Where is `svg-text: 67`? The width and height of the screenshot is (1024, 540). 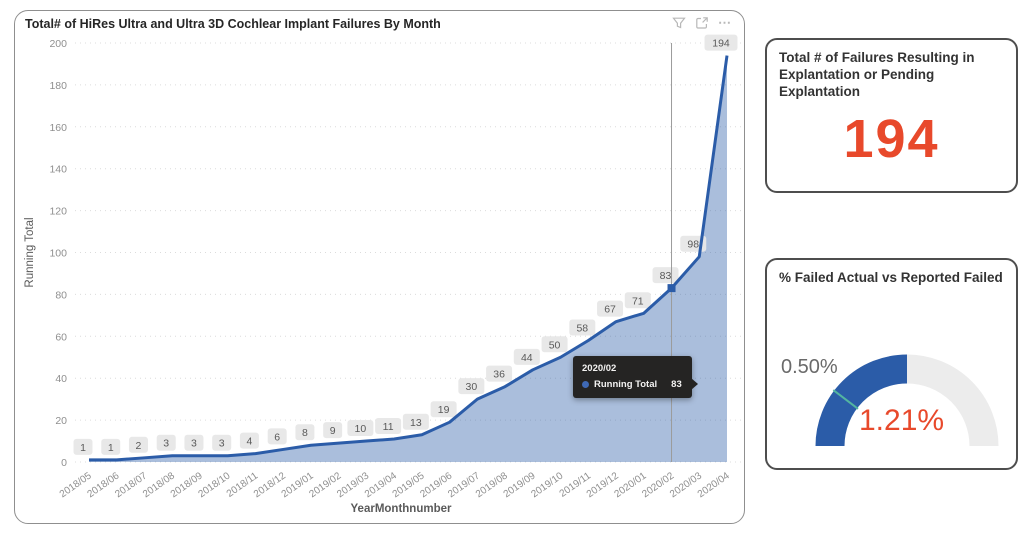
svg-text: 67 is located at coordinates (610, 310).